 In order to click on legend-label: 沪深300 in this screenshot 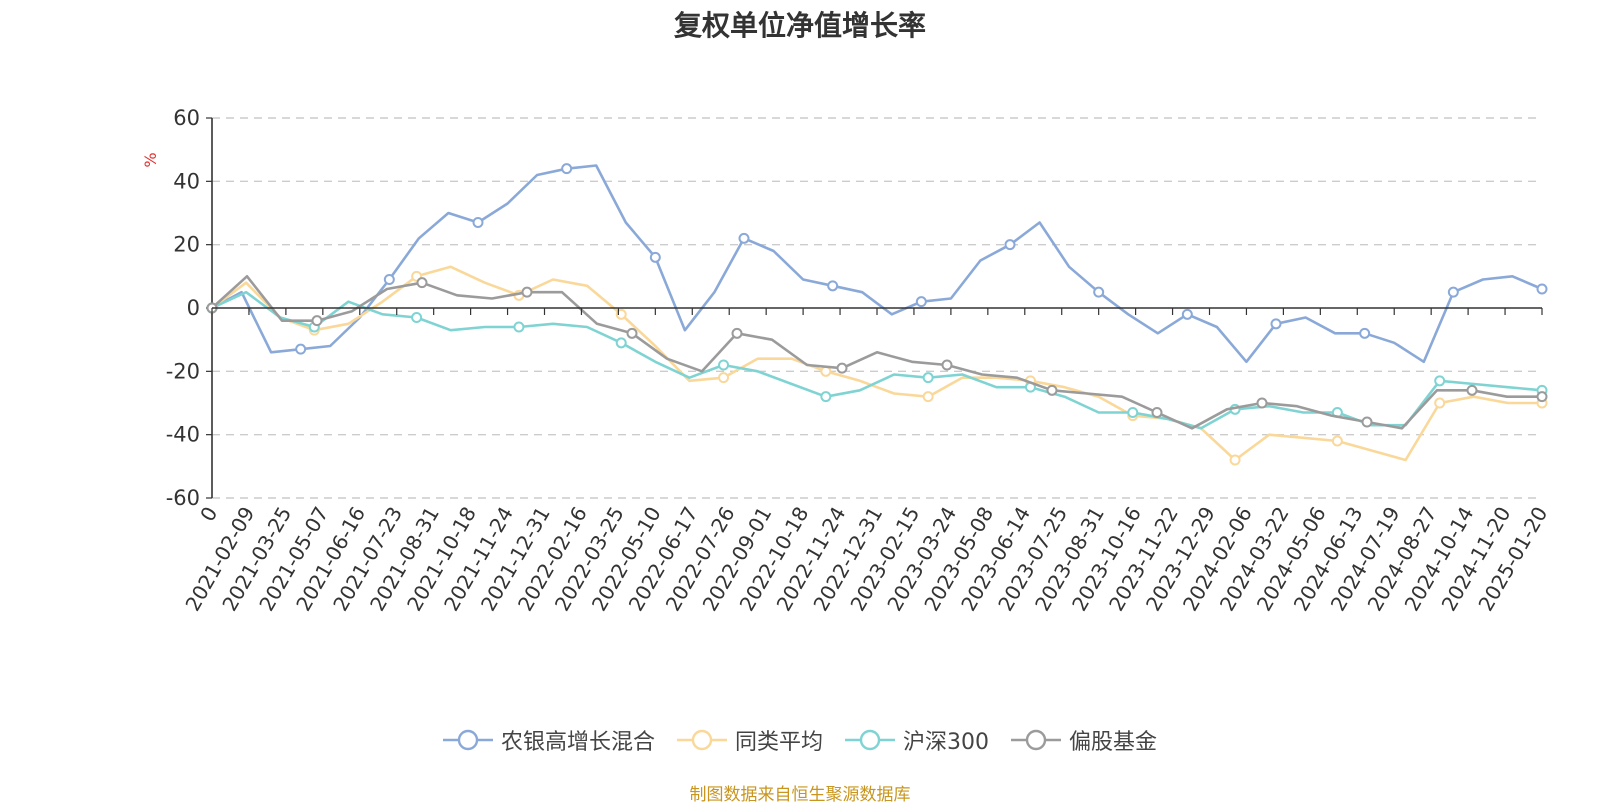, I will do `click(946, 742)`.